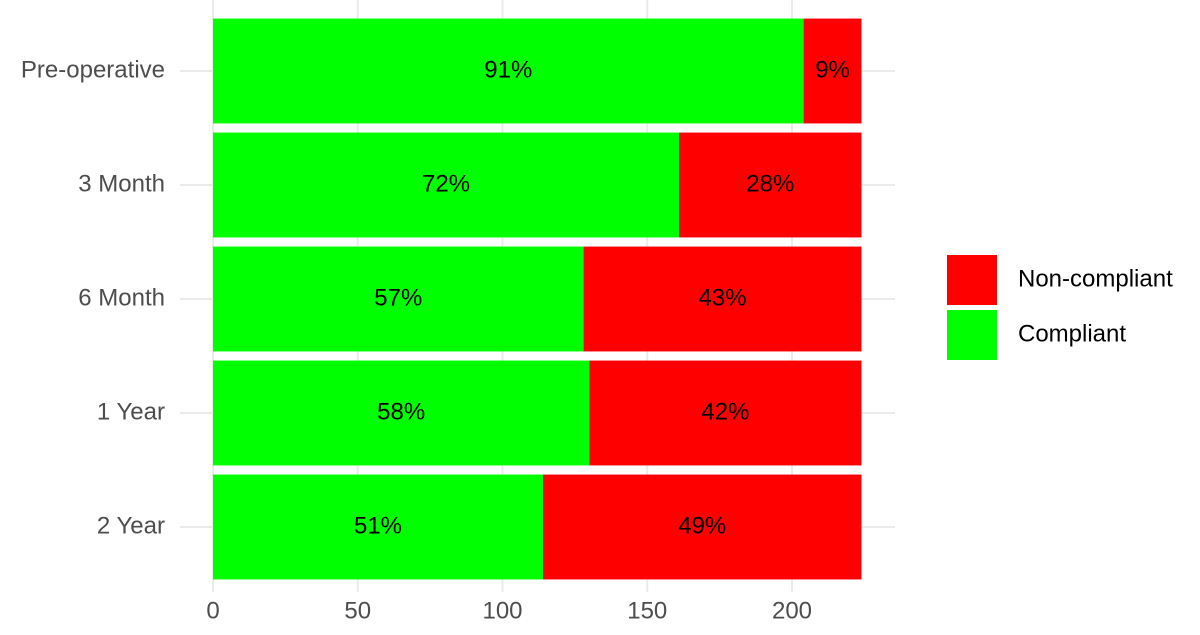  I want to click on x-tick-label: 50, so click(357, 610).